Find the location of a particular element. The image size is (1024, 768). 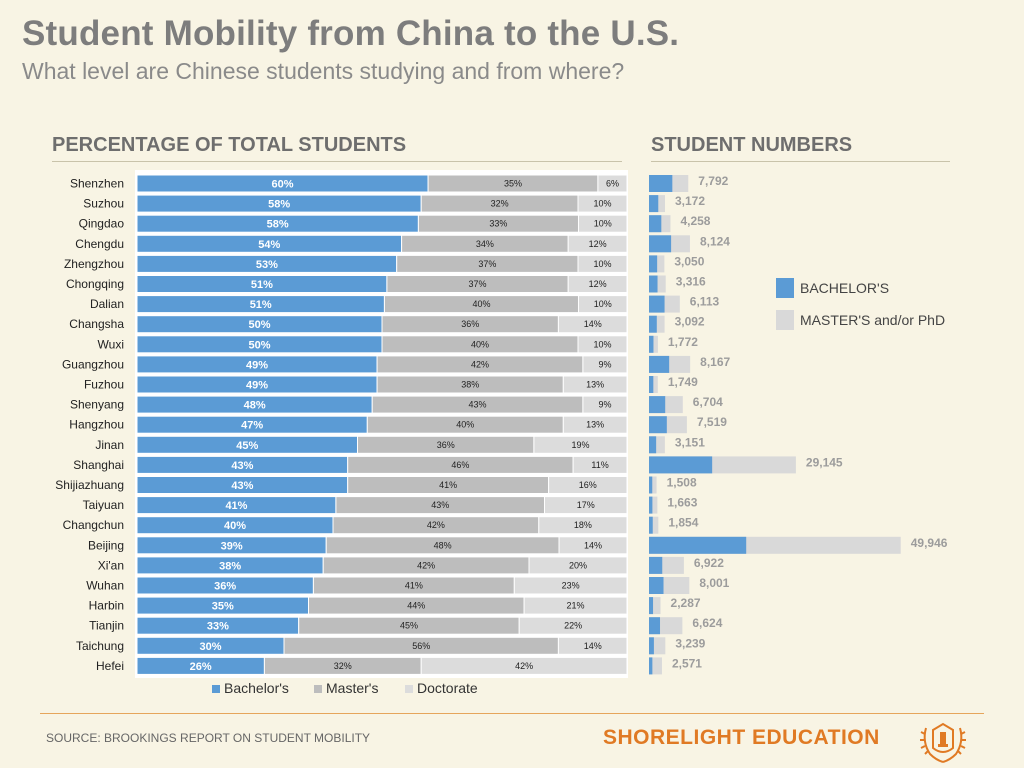

percentage-section-title: PERCENTAGE OF TOTAL STUDENTS is located at coordinates (337, 148).